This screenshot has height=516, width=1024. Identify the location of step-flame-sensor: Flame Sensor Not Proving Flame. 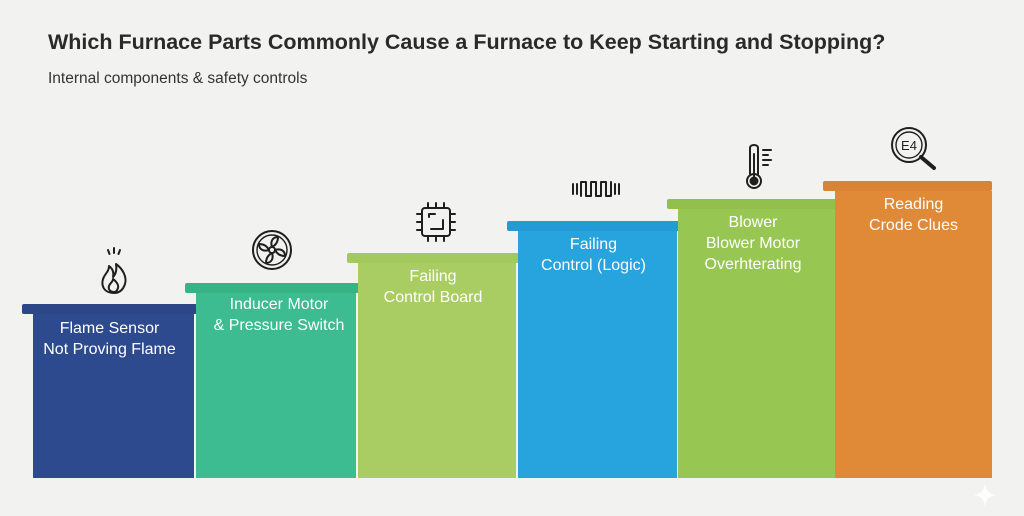
(109, 391).